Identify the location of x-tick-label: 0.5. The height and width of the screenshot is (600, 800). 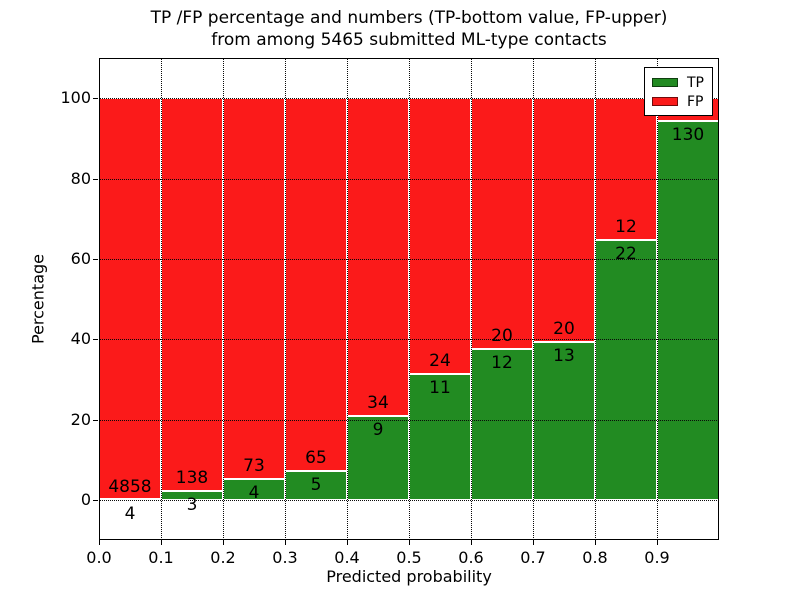
(409, 557).